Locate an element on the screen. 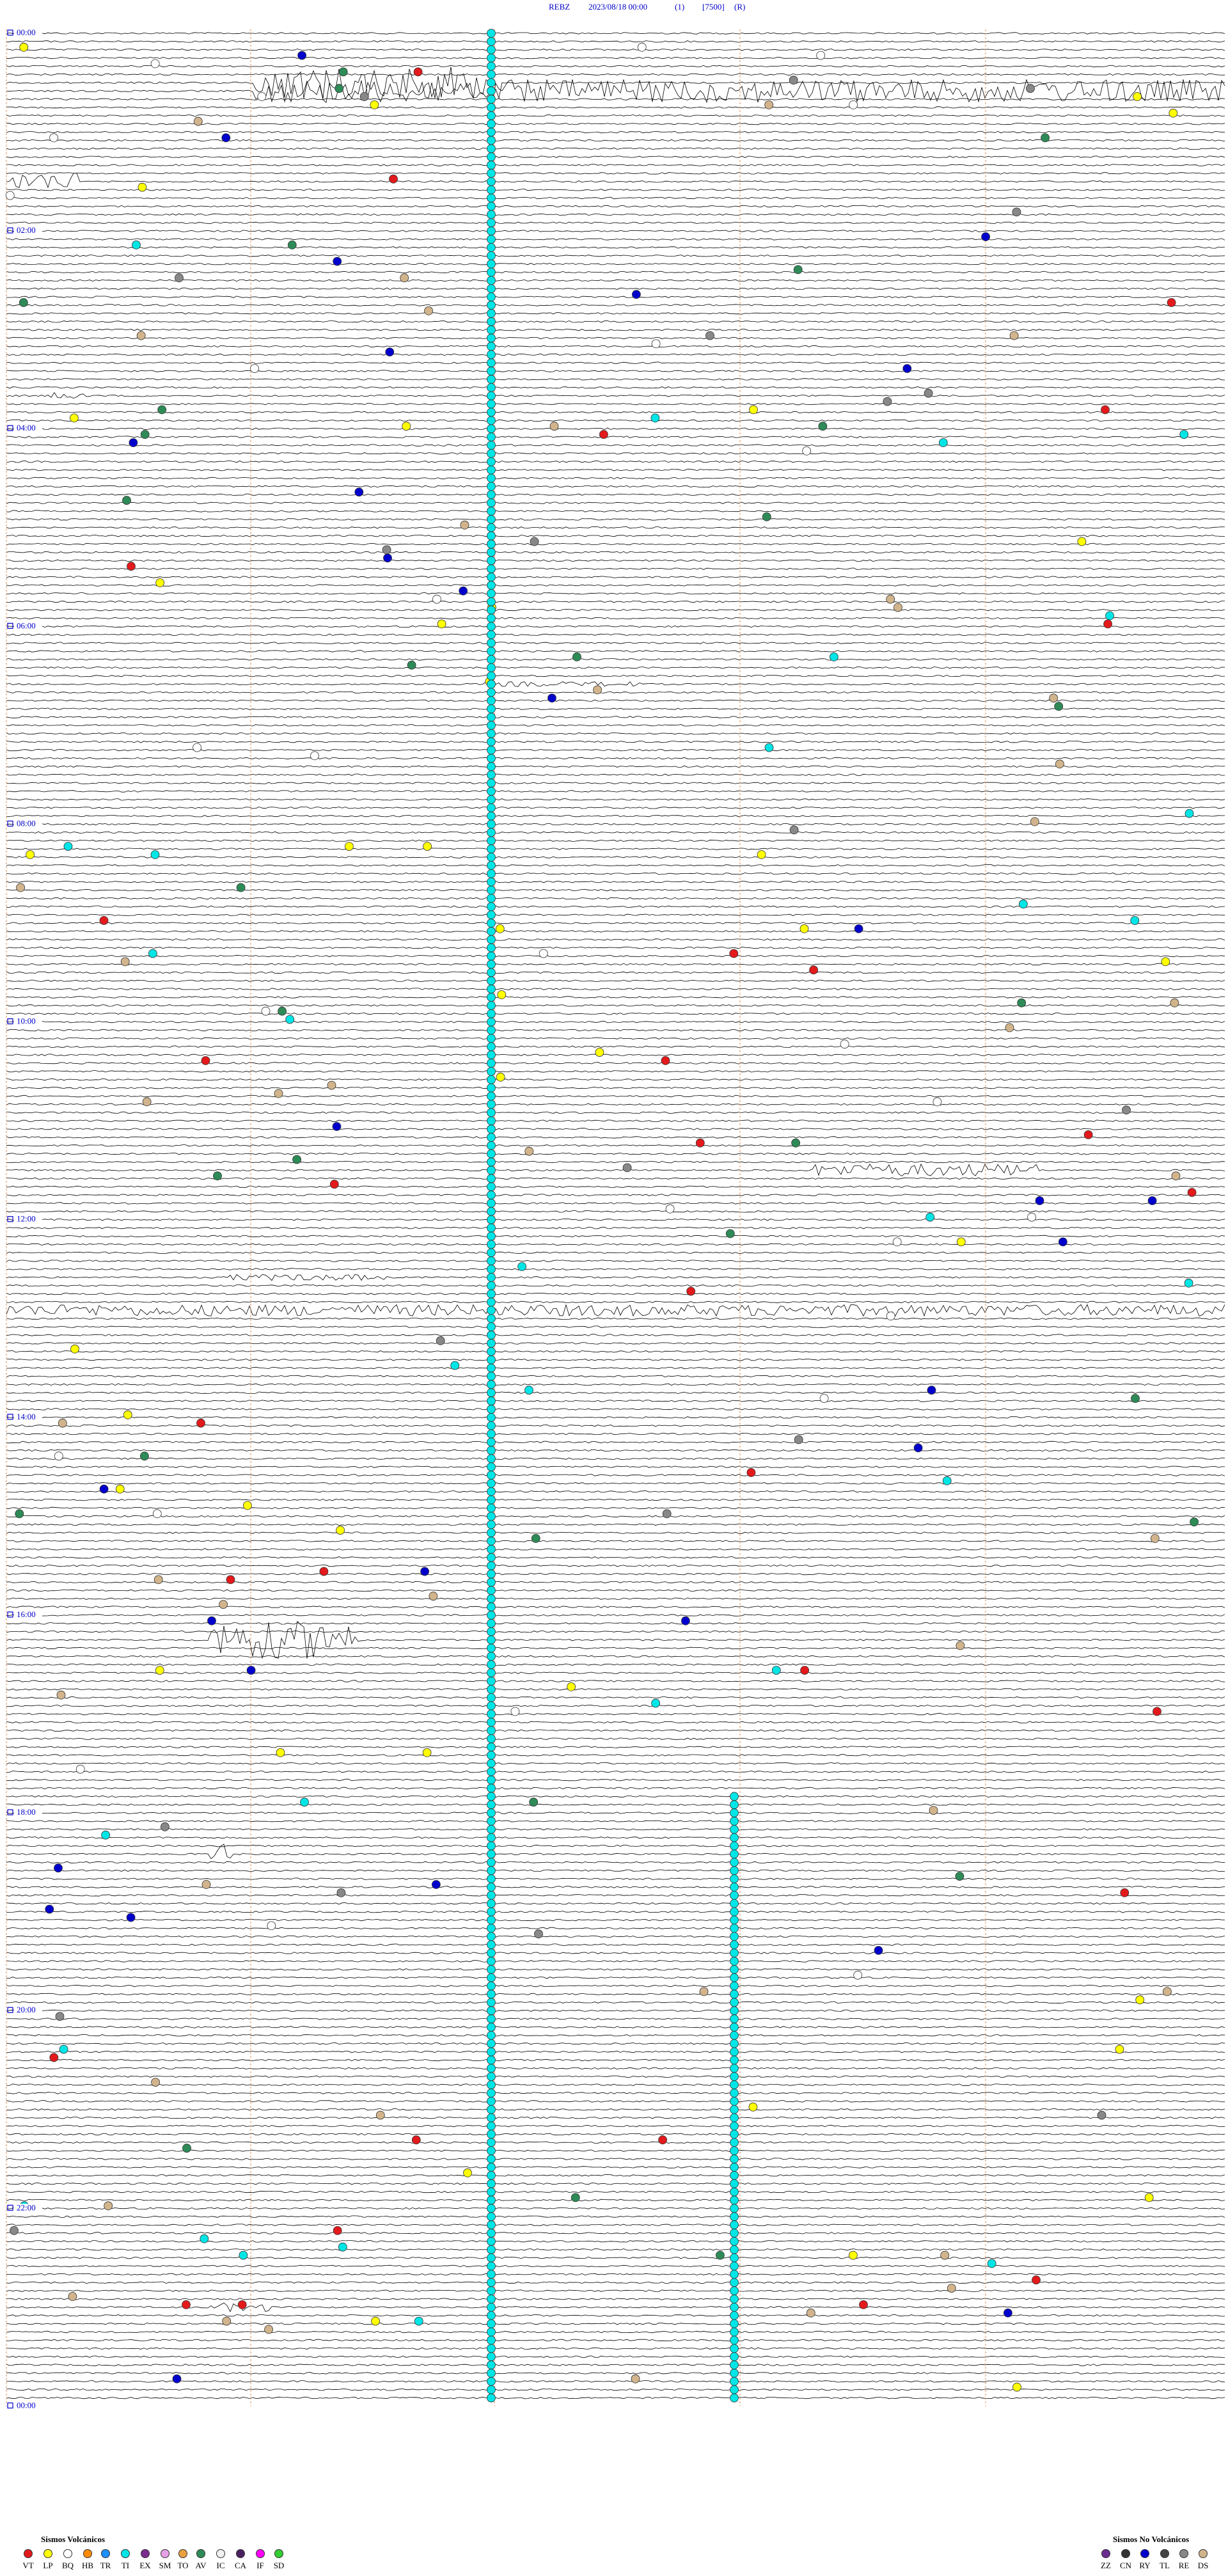 The width and height of the screenshot is (1228, 2576). legend-dot is located at coordinates (182, 2553).